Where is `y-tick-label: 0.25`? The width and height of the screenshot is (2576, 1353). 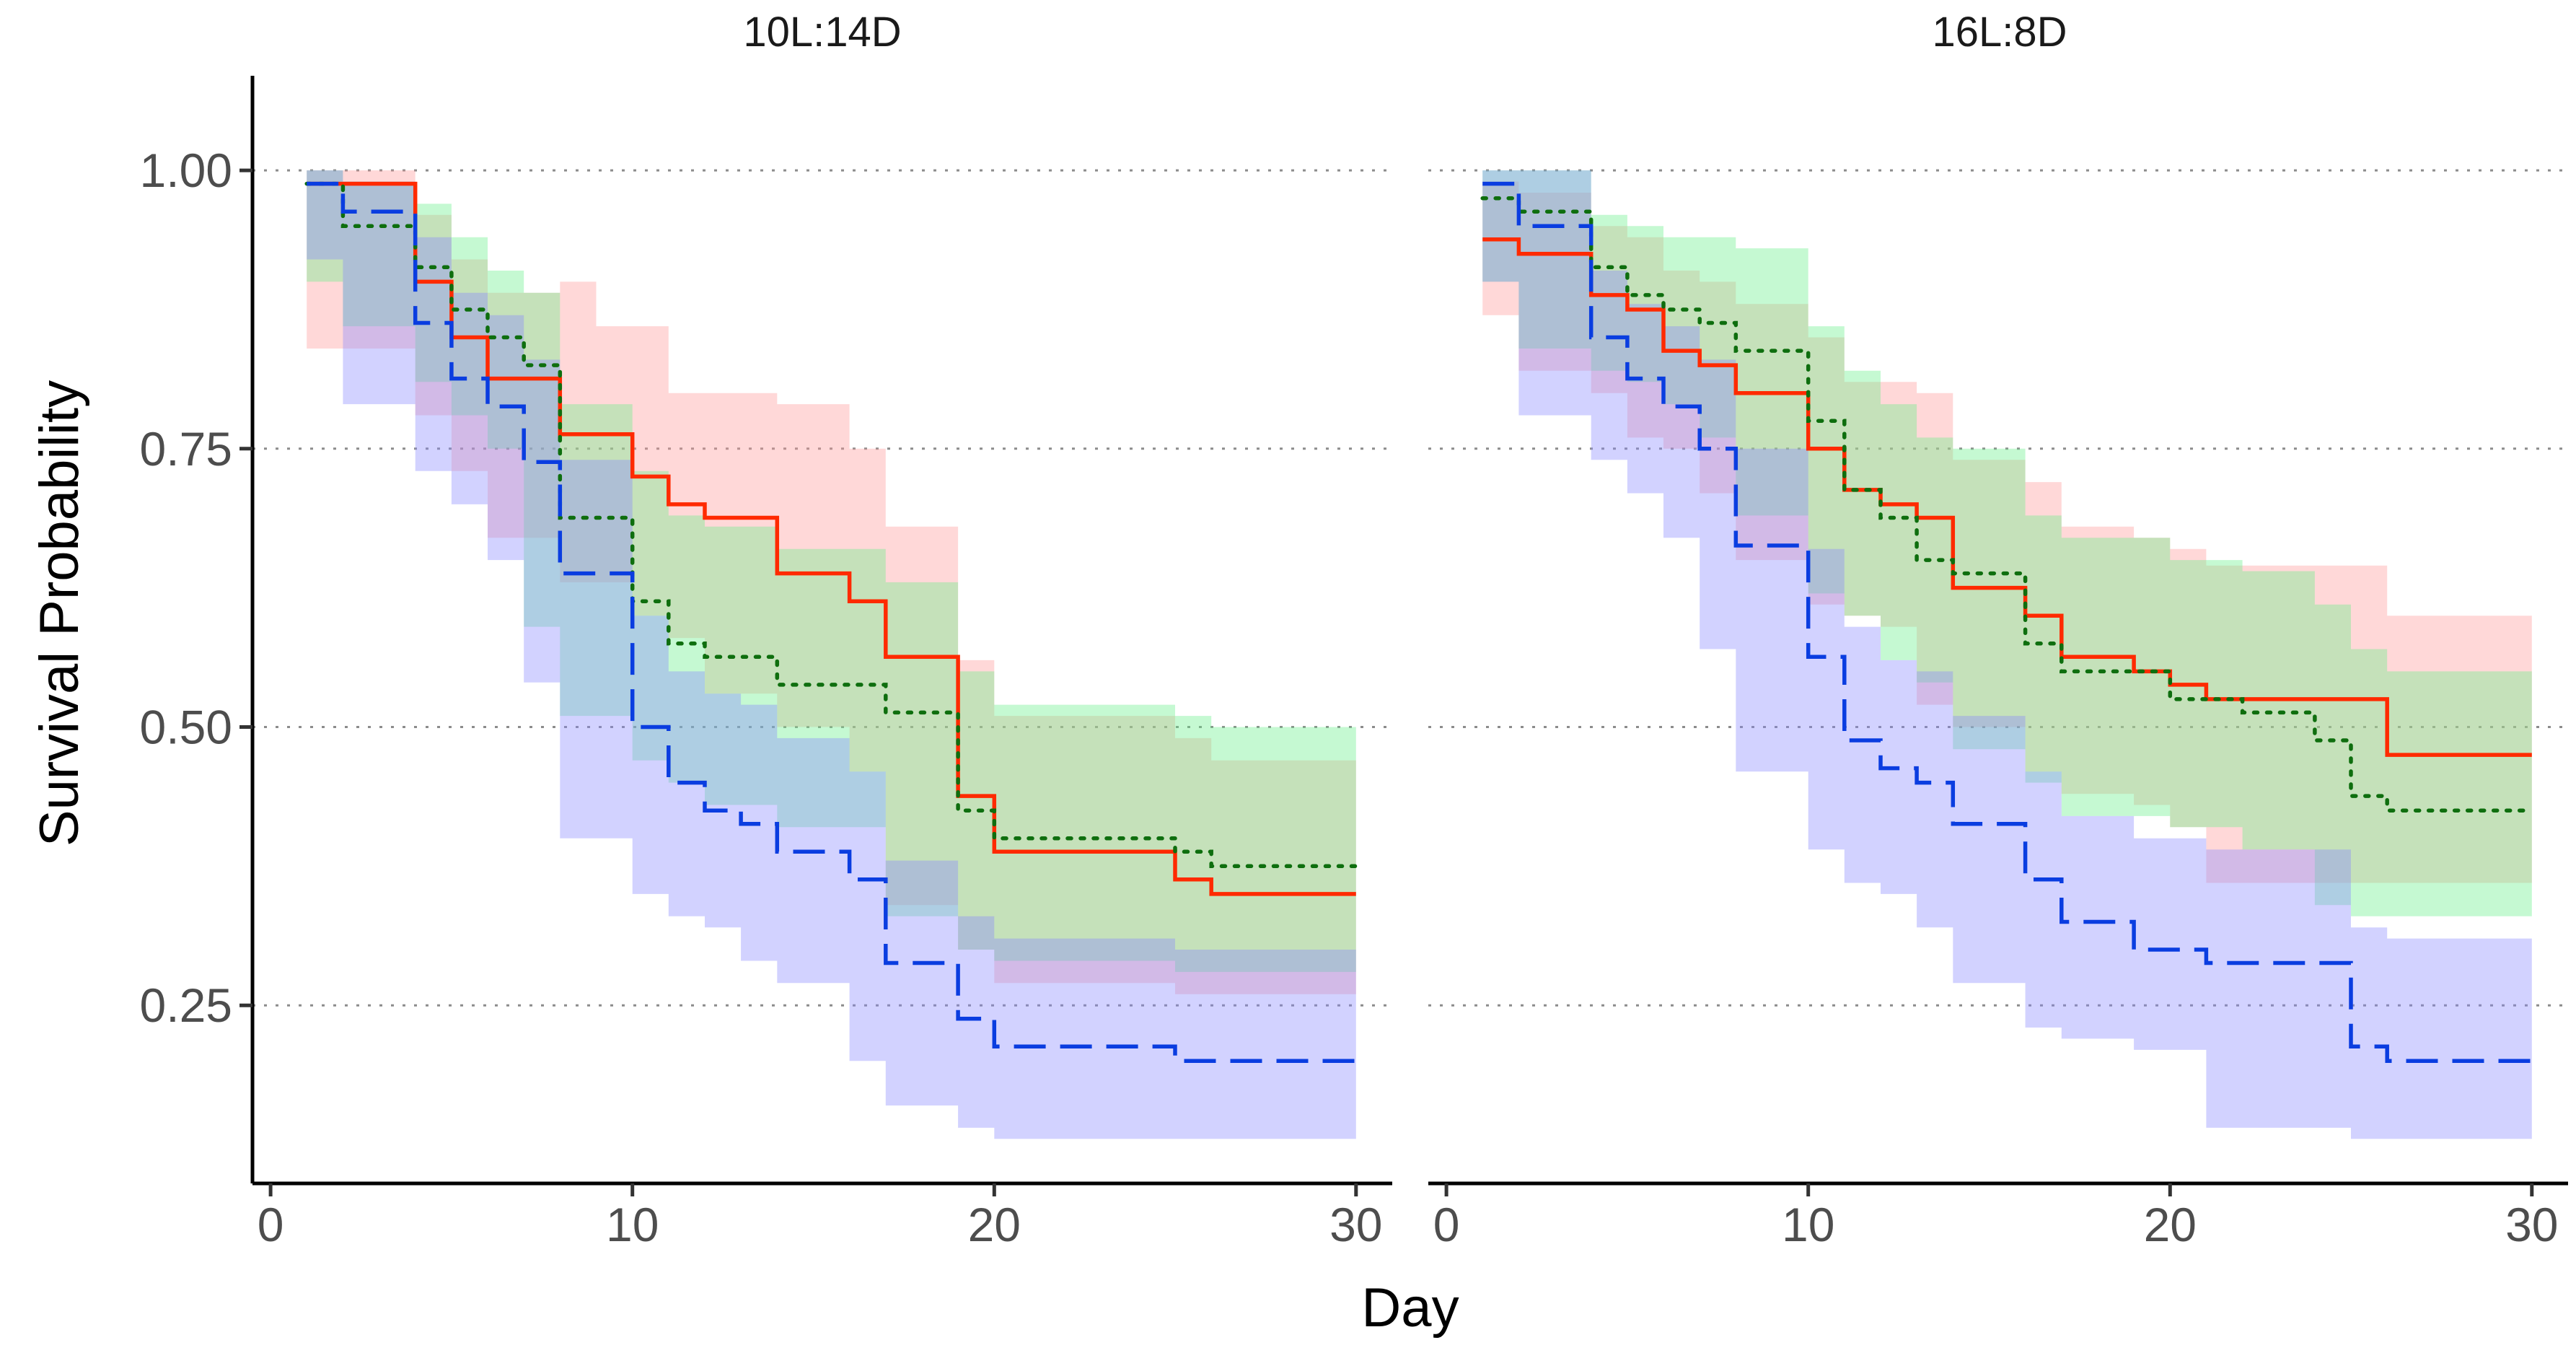 y-tick-label: 0.25 is located at coordinates (186, 1005).